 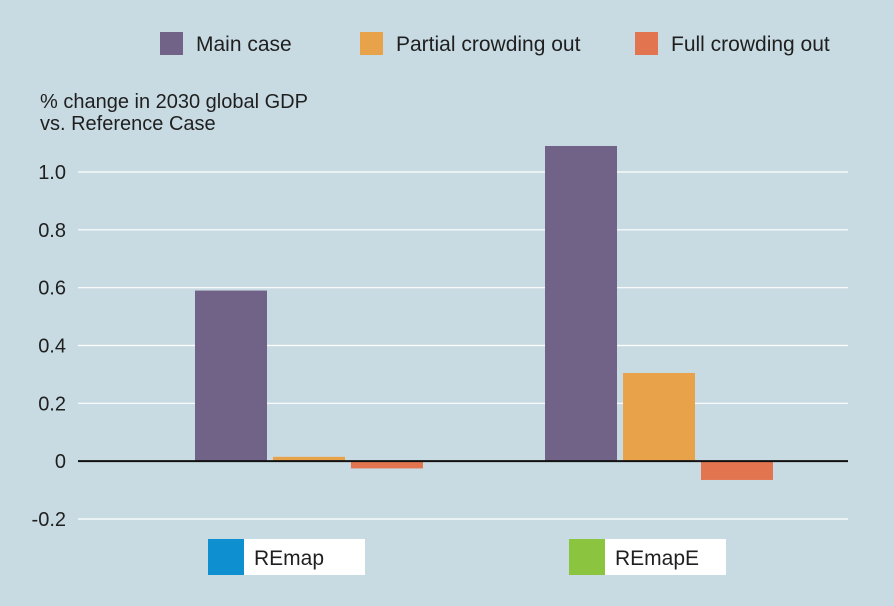 What do you see at coordinates (750, 44) in the screenshot?
I see `legend-label: Full crowding out` at bounding box center [750, 44].